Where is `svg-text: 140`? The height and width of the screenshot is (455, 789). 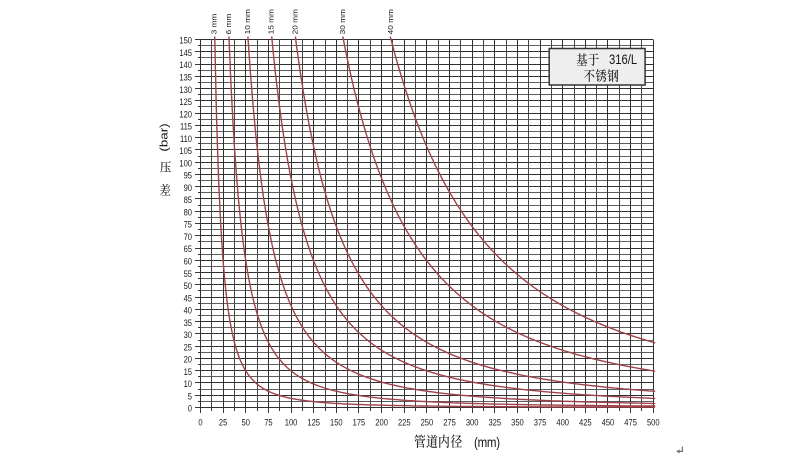 svg-text: 140 is located at coordinates (185, 65).